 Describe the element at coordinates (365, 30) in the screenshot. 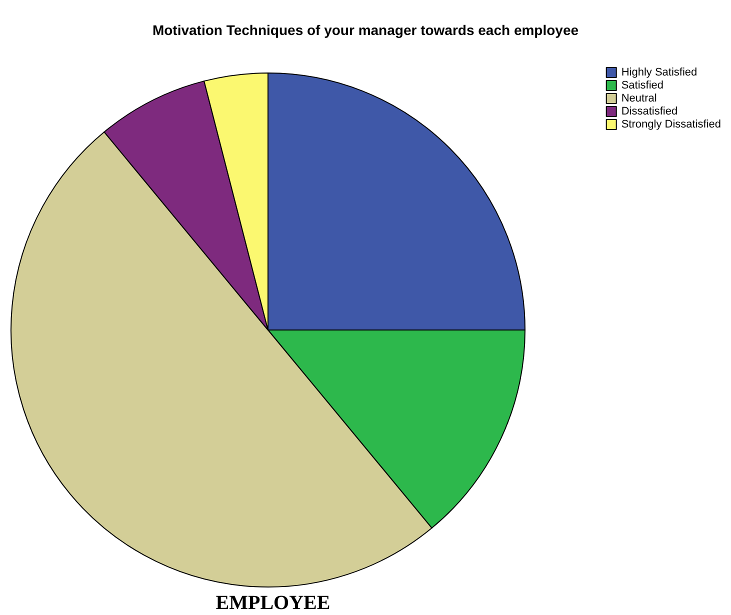

I see `chart-title: Motivation Techniques of your manager towards each employee` at that location.